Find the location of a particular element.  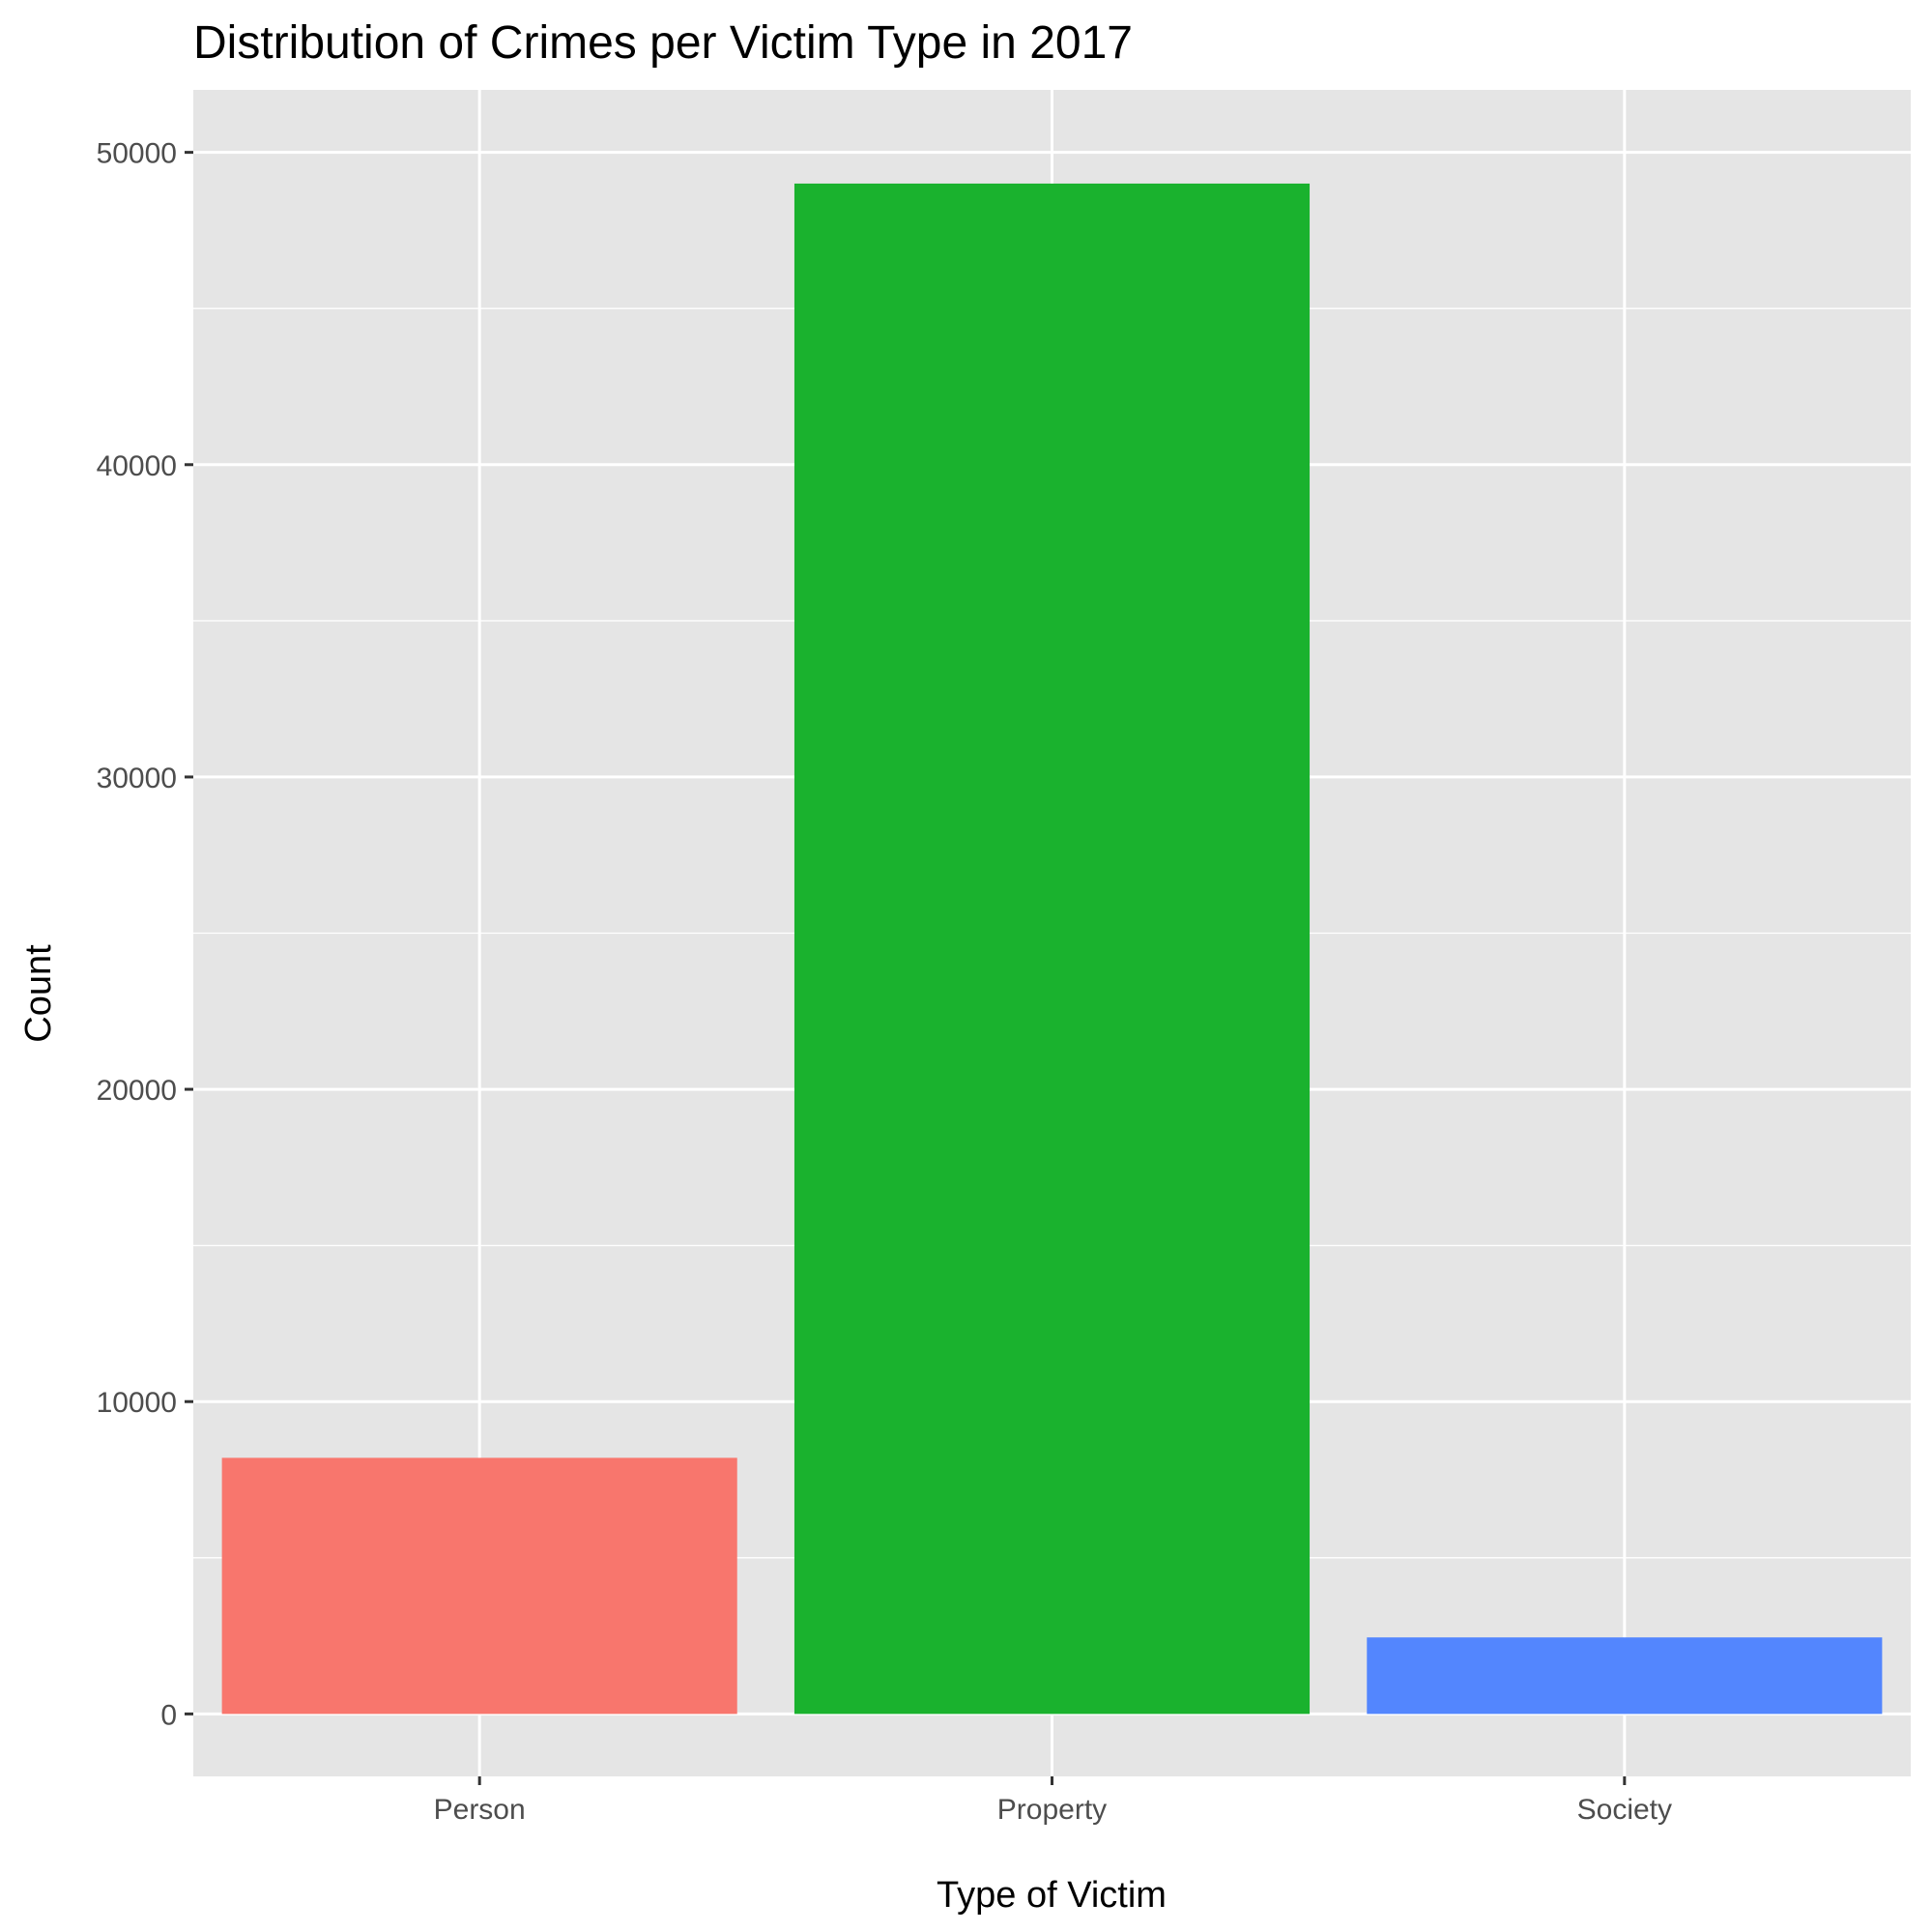

y-tick-label: 30000 is located at coordinates (137, 778).